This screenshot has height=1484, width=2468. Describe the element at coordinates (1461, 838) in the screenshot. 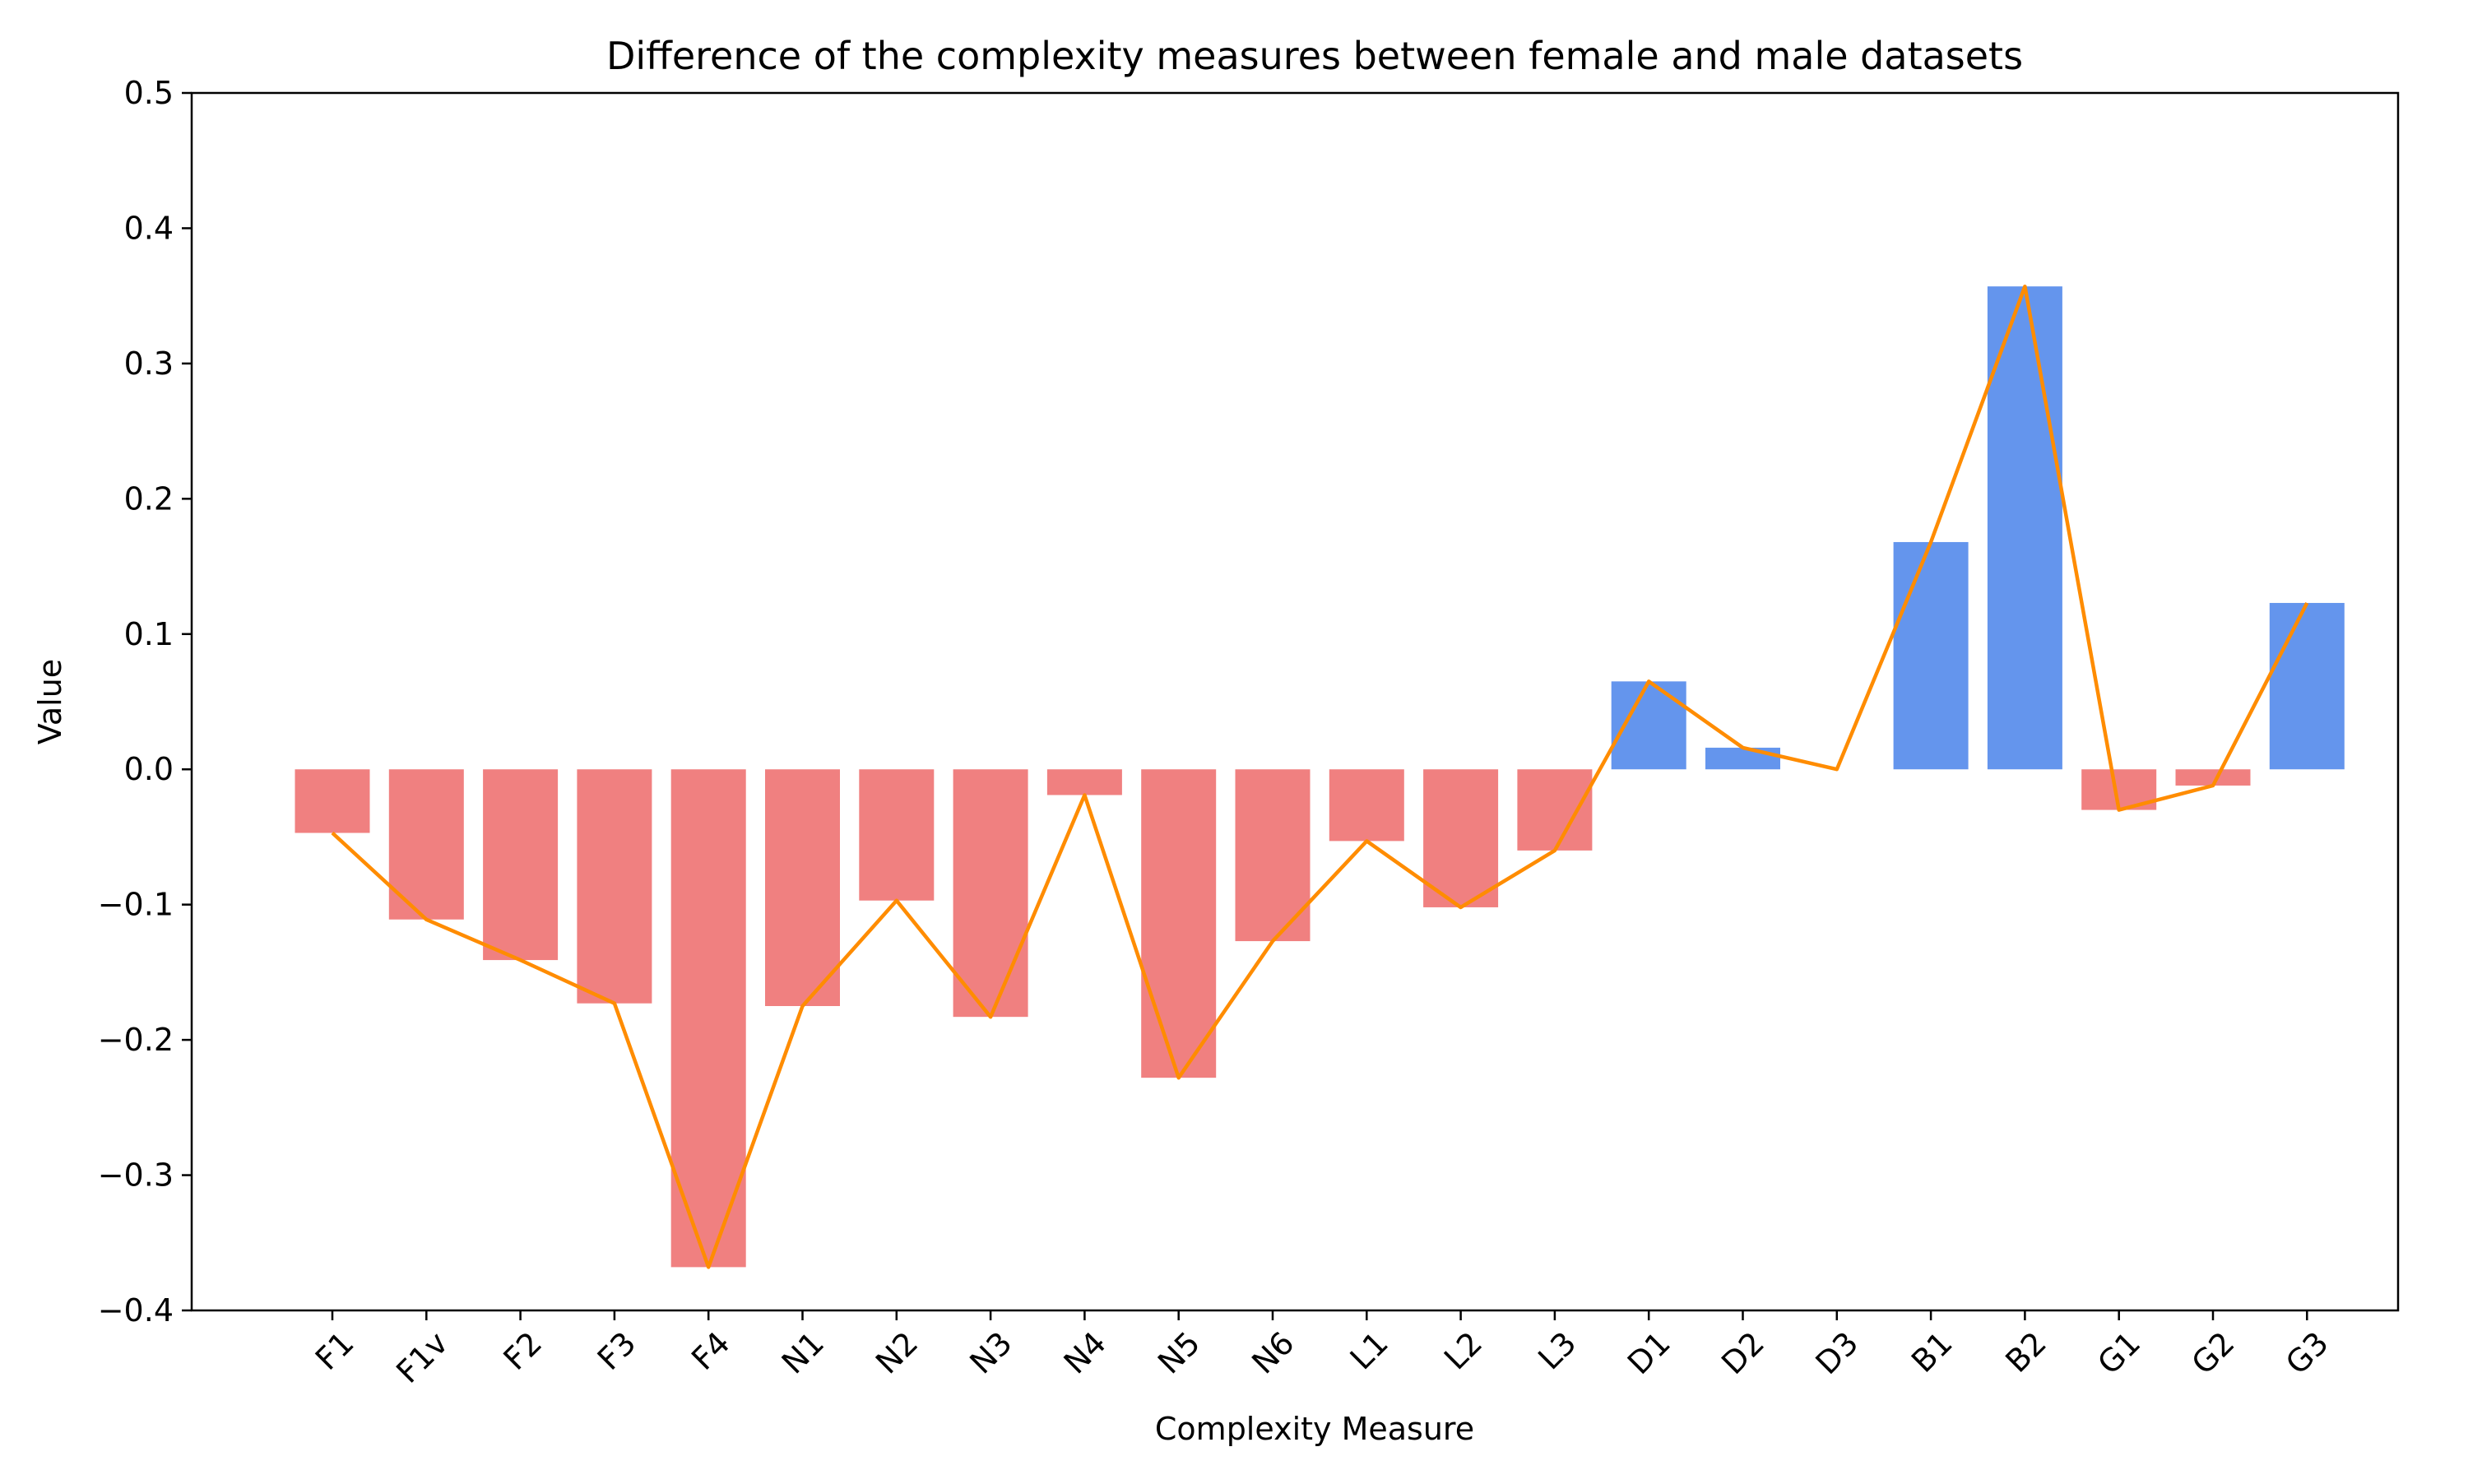

I see `bar-l2` at that location.